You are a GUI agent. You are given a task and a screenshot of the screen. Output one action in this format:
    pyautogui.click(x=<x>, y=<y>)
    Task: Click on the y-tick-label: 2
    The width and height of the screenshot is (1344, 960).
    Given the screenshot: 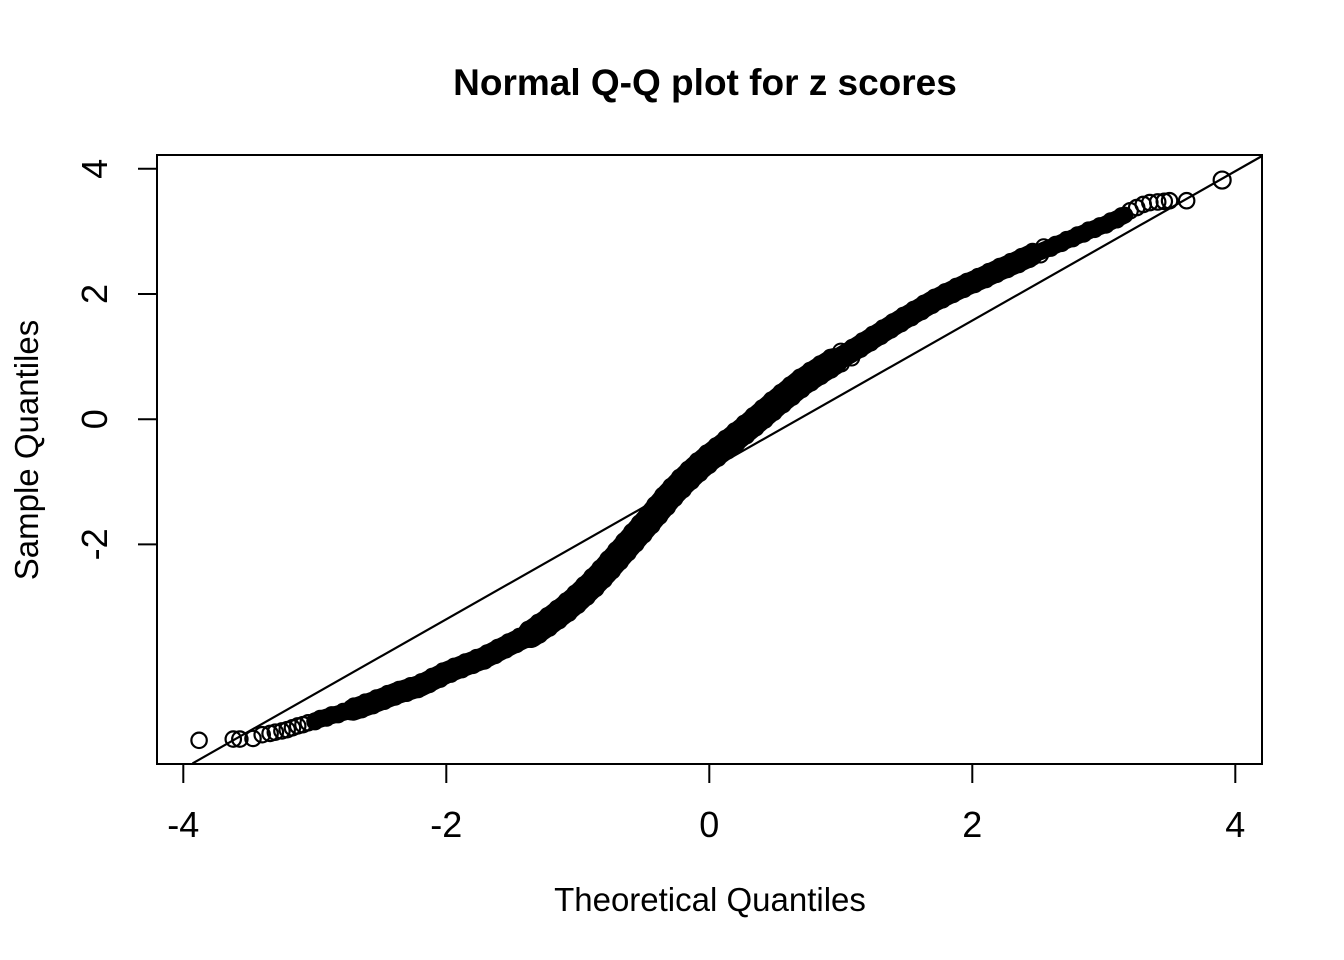 What is the action you would take?
    pyautogui.click(x=94, y=294)
    